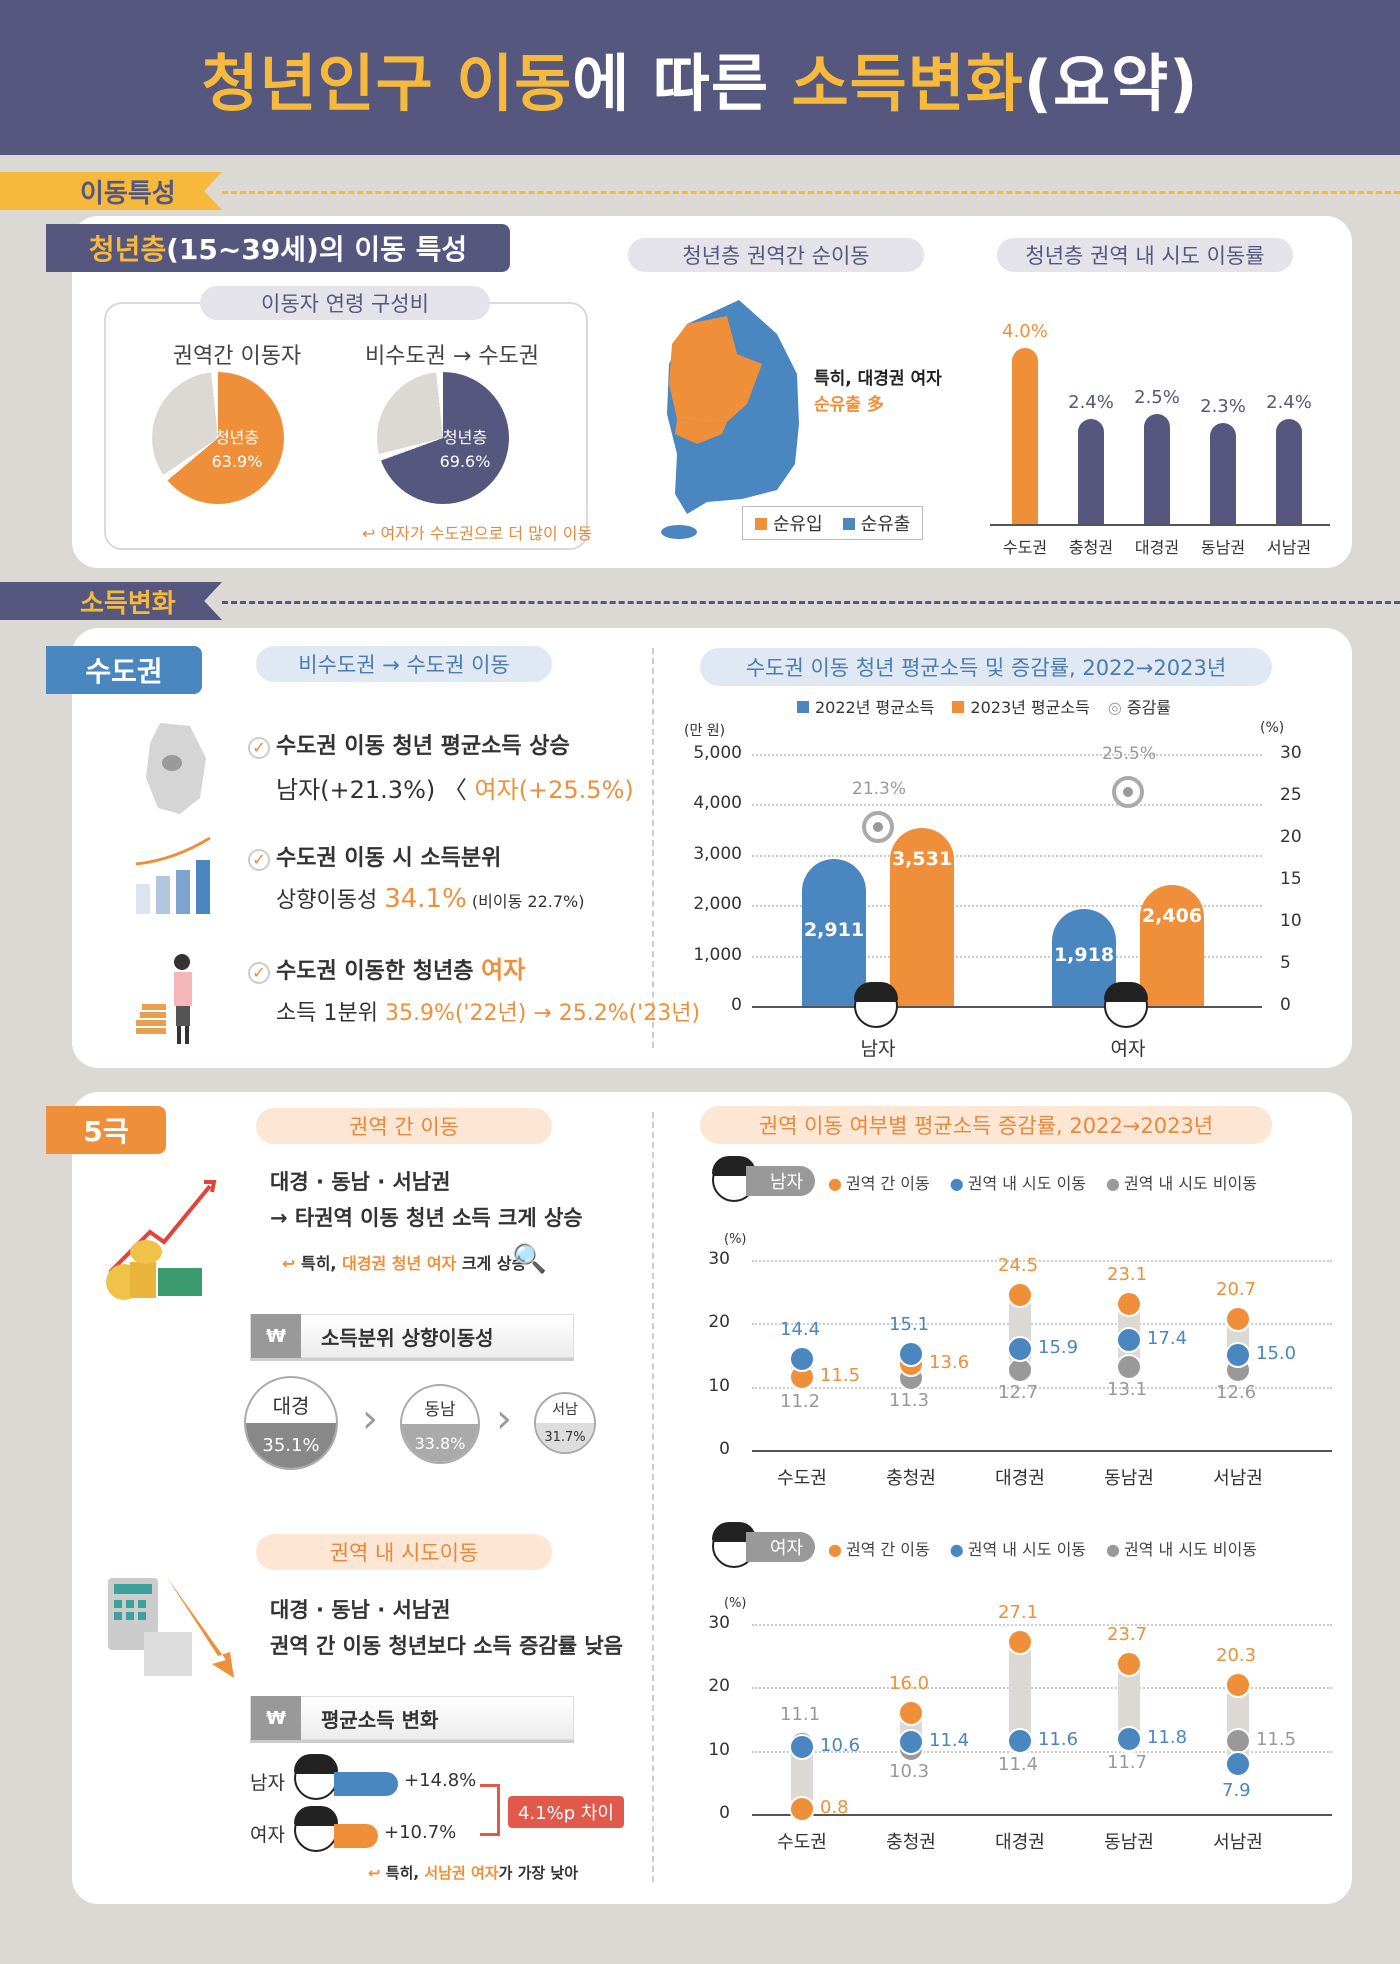 This screenshot has height=1964, width=1400. What do you see at coordinates (1238, 1741) in the screenshot?
I see `dot-권역 내 시도 비이동` at bounding box center [1238, 1741].